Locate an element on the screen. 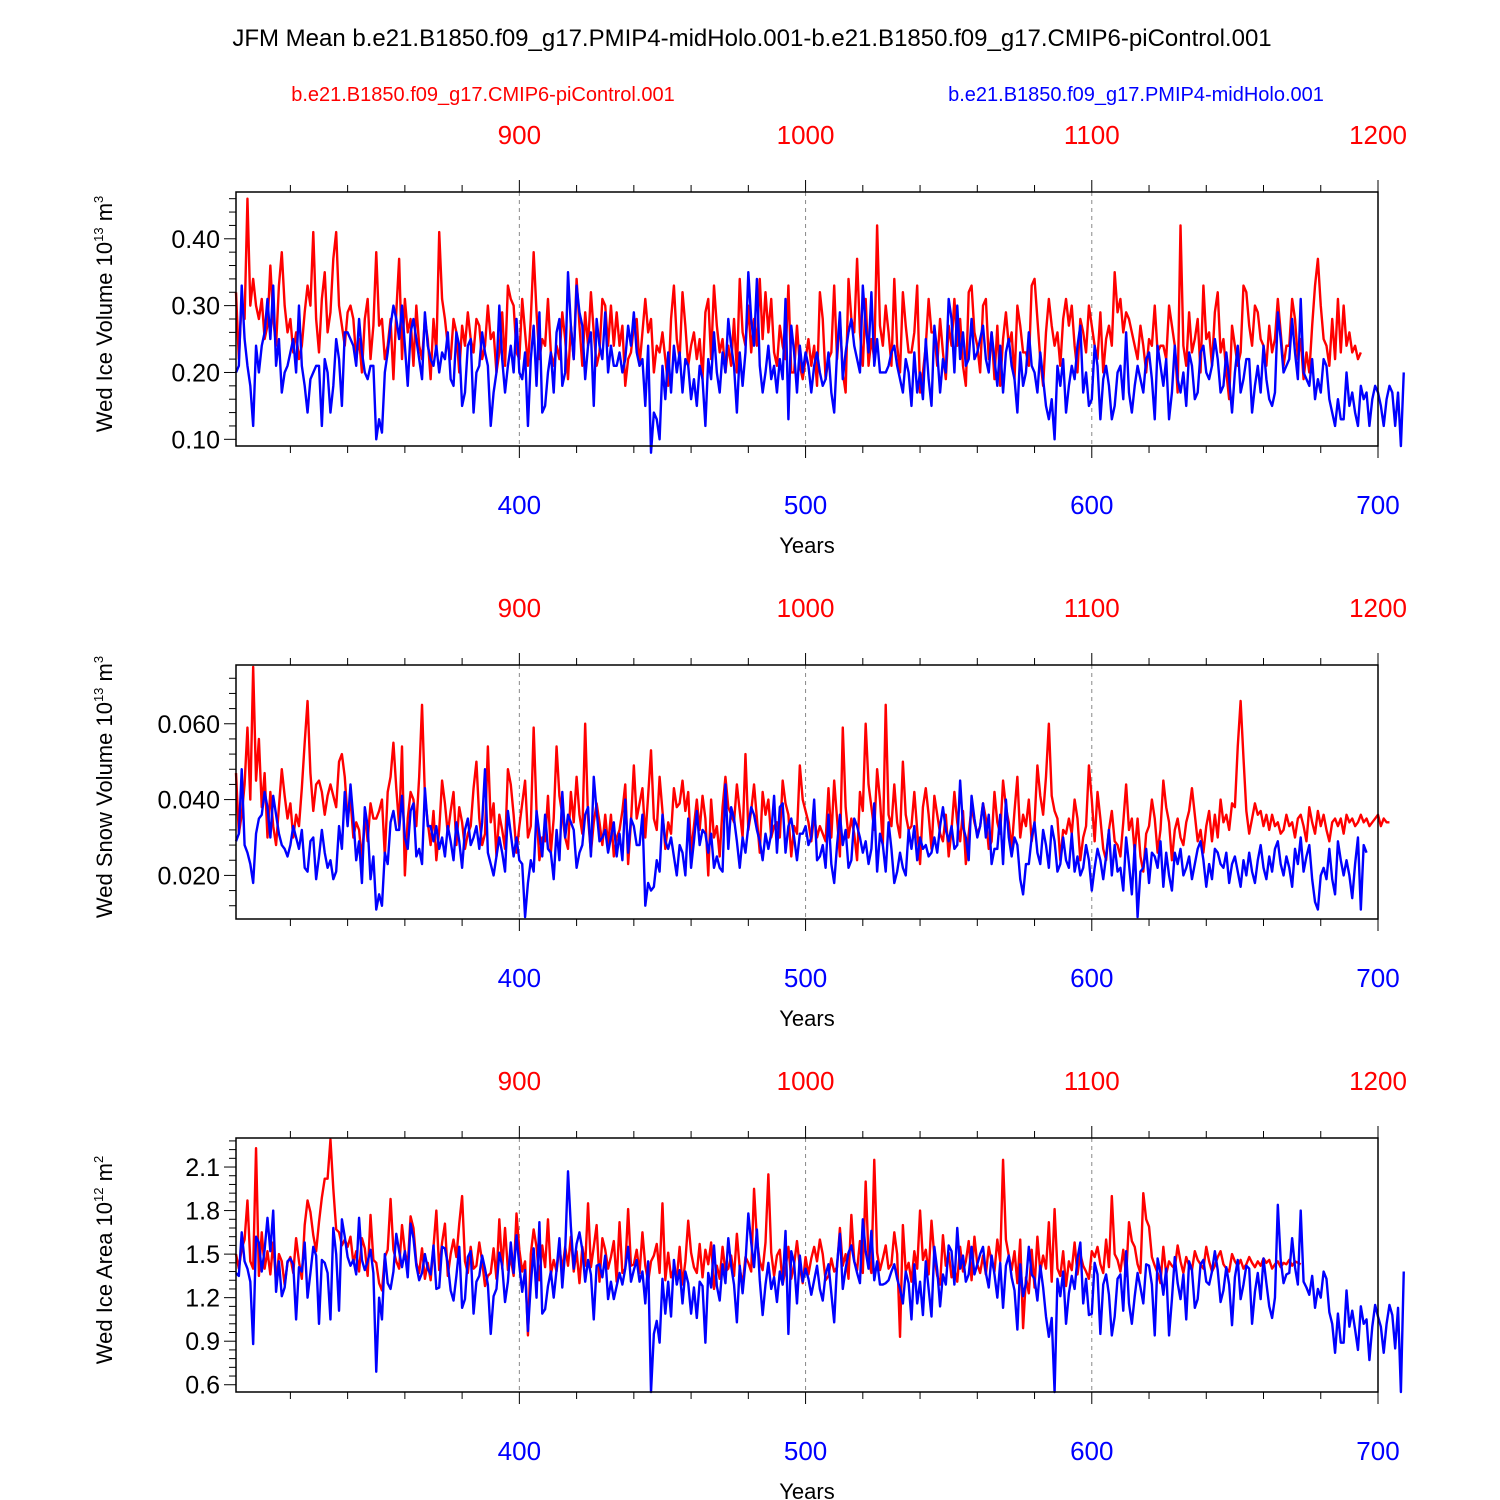 The height and width of the screenshot is (1500, 1500). y-tick-label: 1.2 is located at coordinates (202, 1299).